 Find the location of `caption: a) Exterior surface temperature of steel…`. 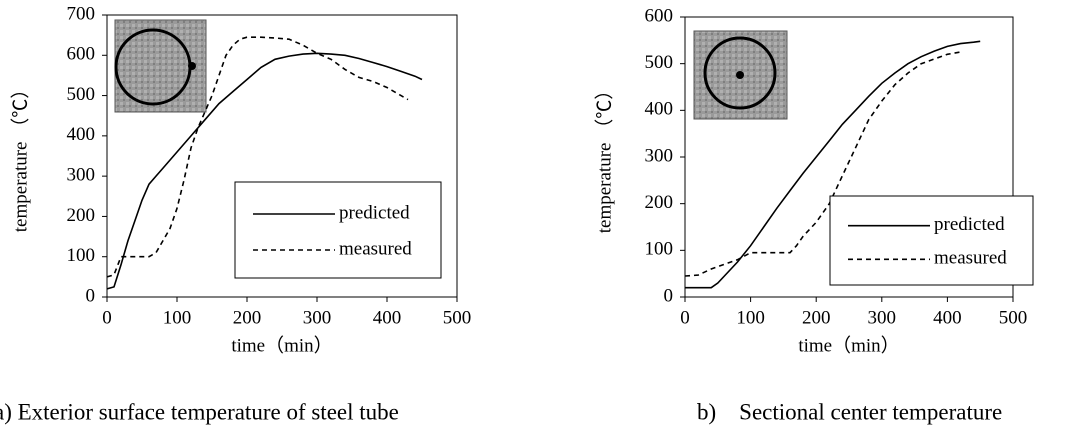

caption: a) Exterior surface temperature of steel… is located at coordinates (199, 411).